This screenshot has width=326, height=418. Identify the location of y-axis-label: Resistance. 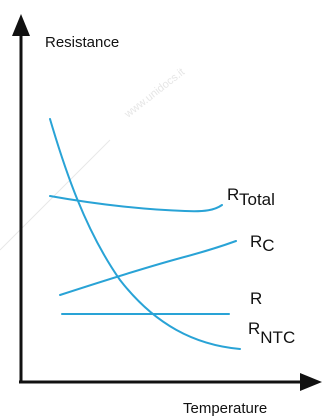
(82, 42).